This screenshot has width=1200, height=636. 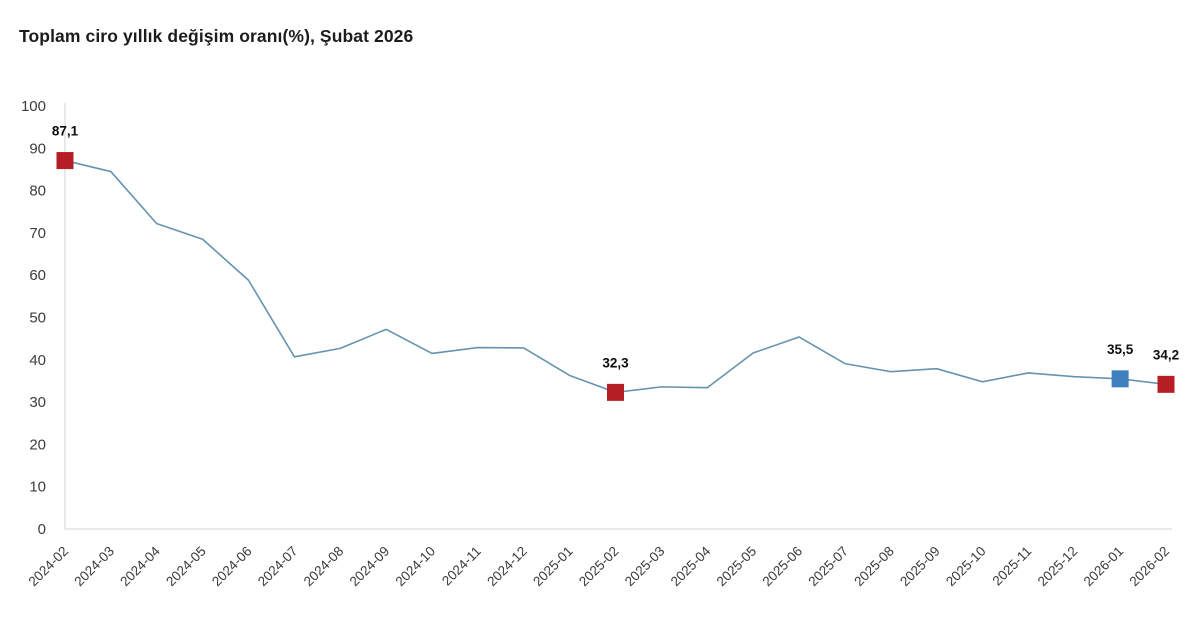 What do you see at coordinates (65, 131) in the screenshot?
I see `point-value-label: 87,1` at bounding box center [65, 131].